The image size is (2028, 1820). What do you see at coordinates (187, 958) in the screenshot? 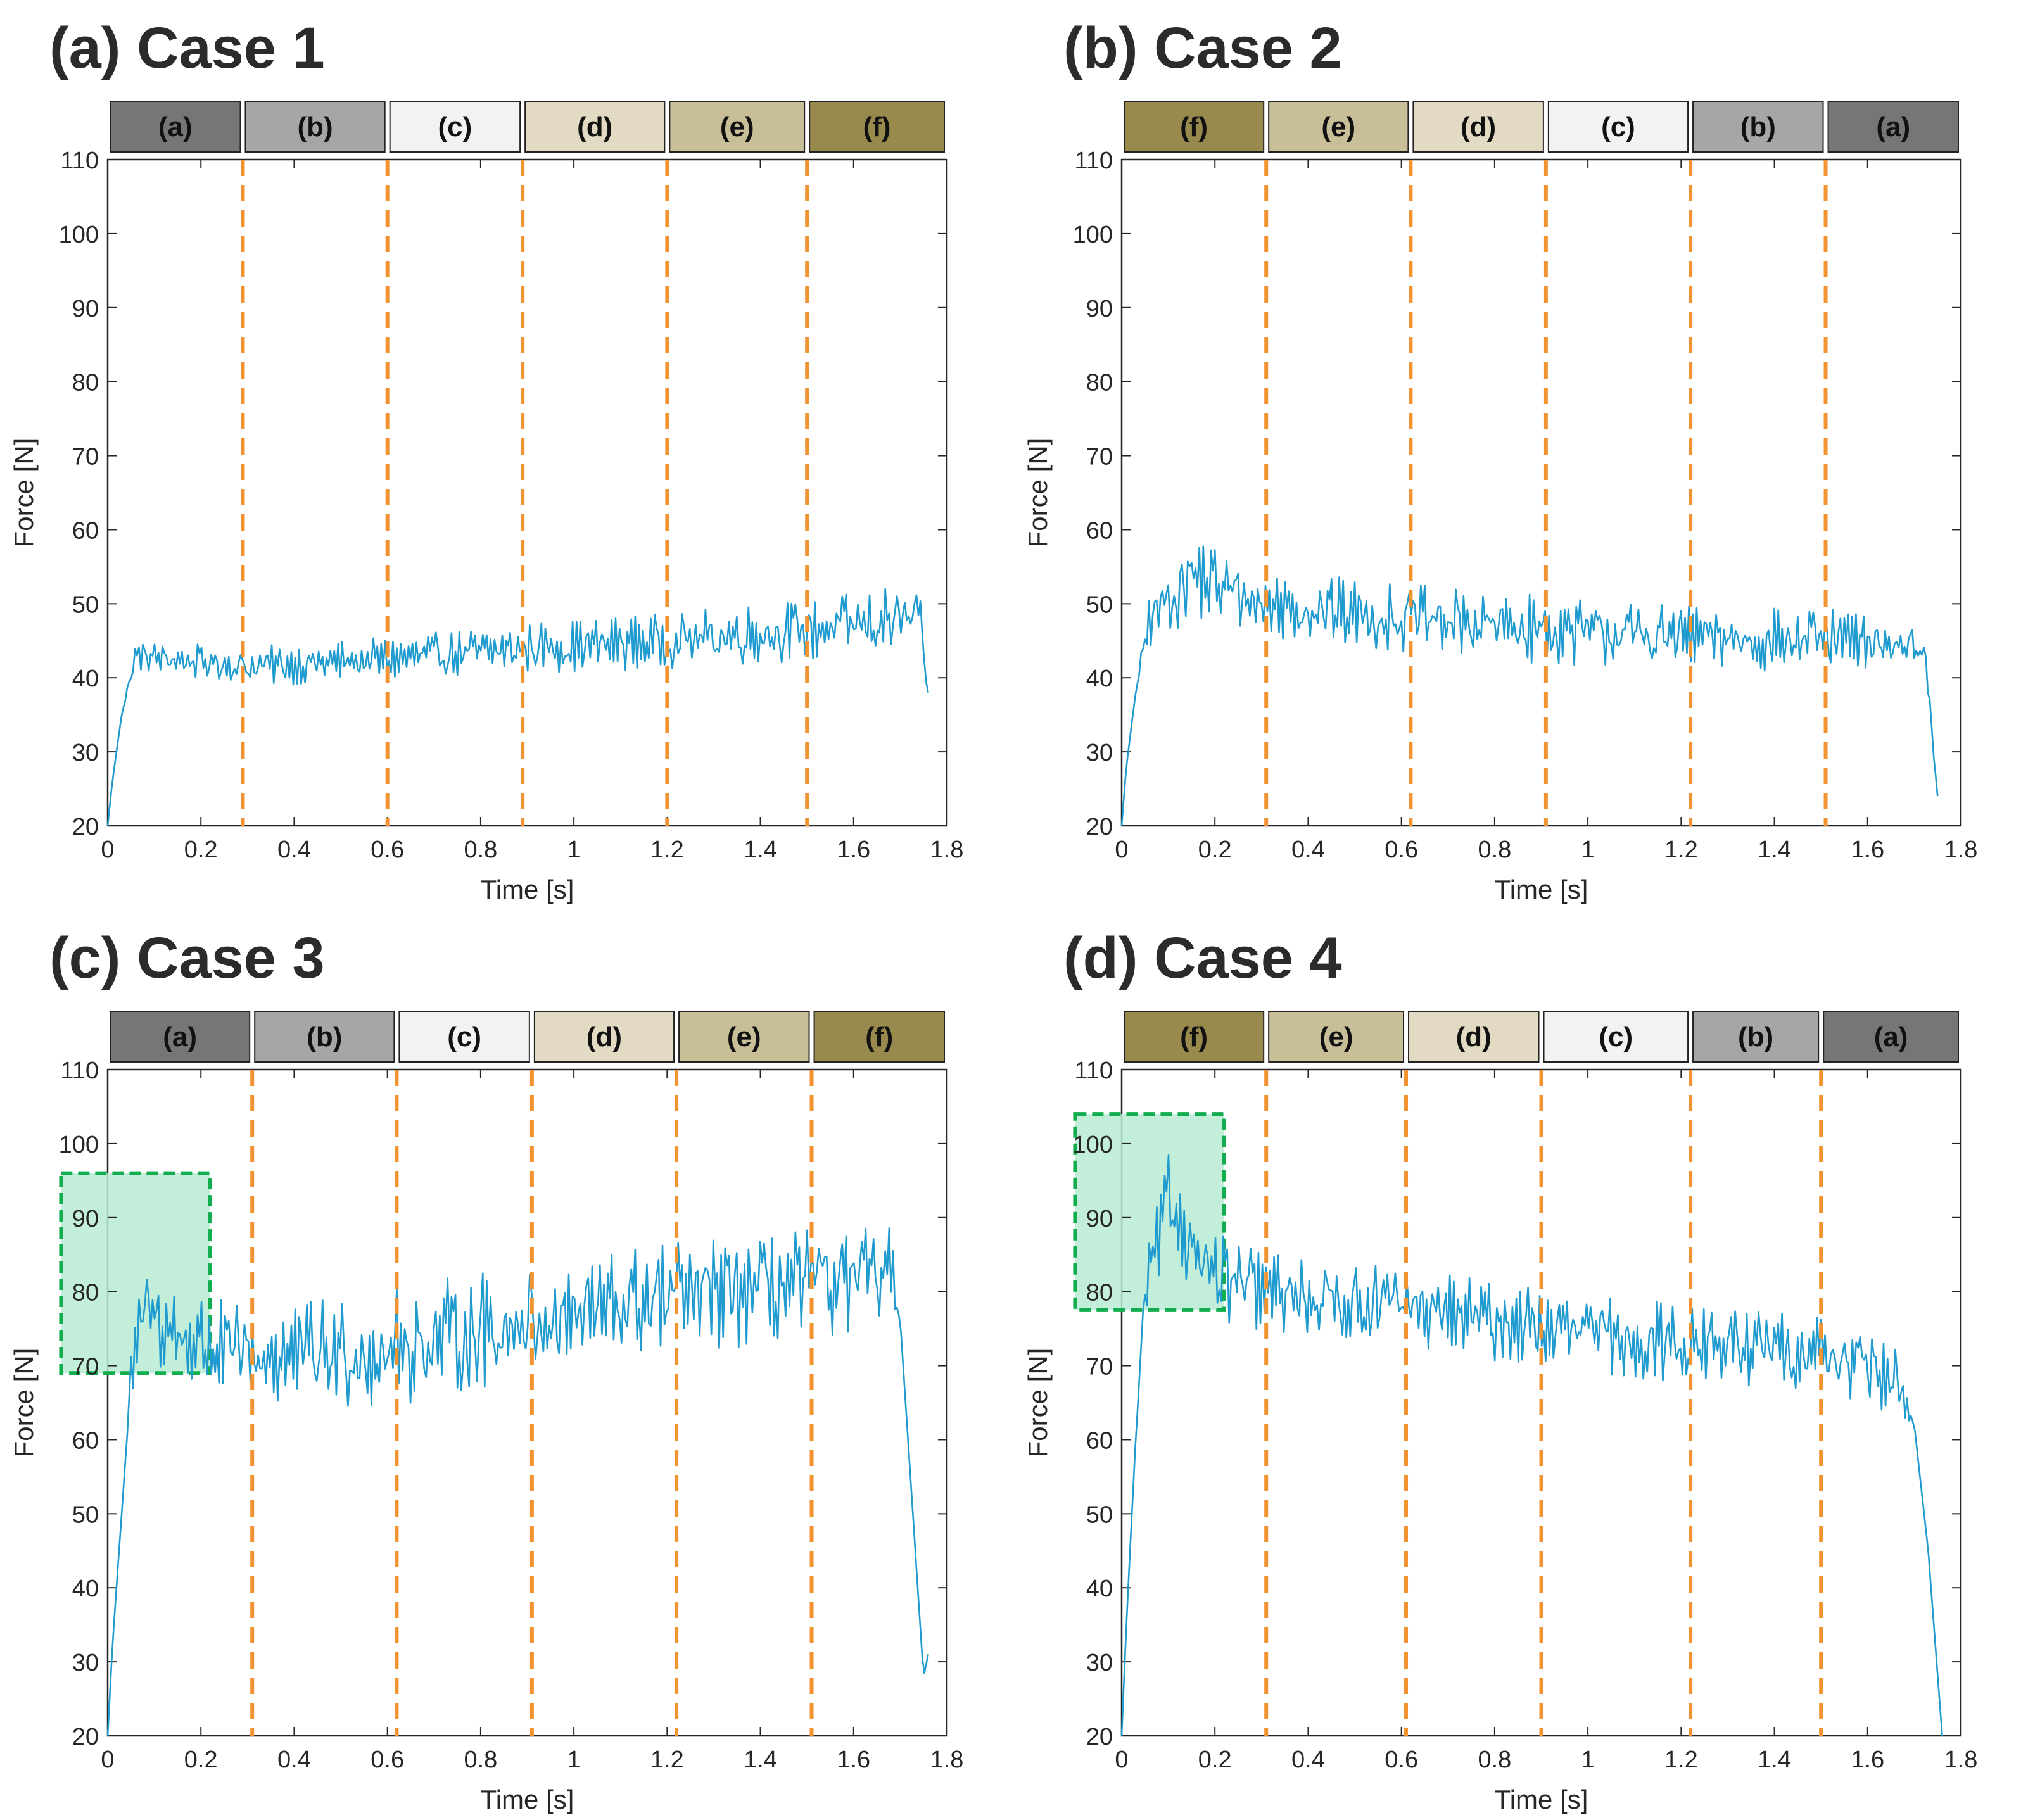
I see `chart-title: (c) Case 3` at bounding box center [187, 958].